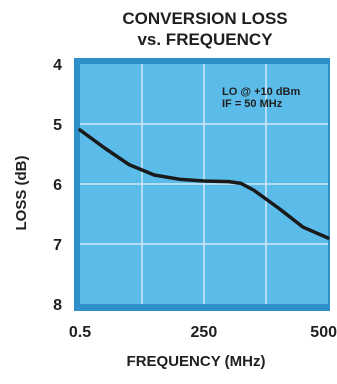  I want to click on annotation-lo: LO @ +10 dBm, so click(261, 92).